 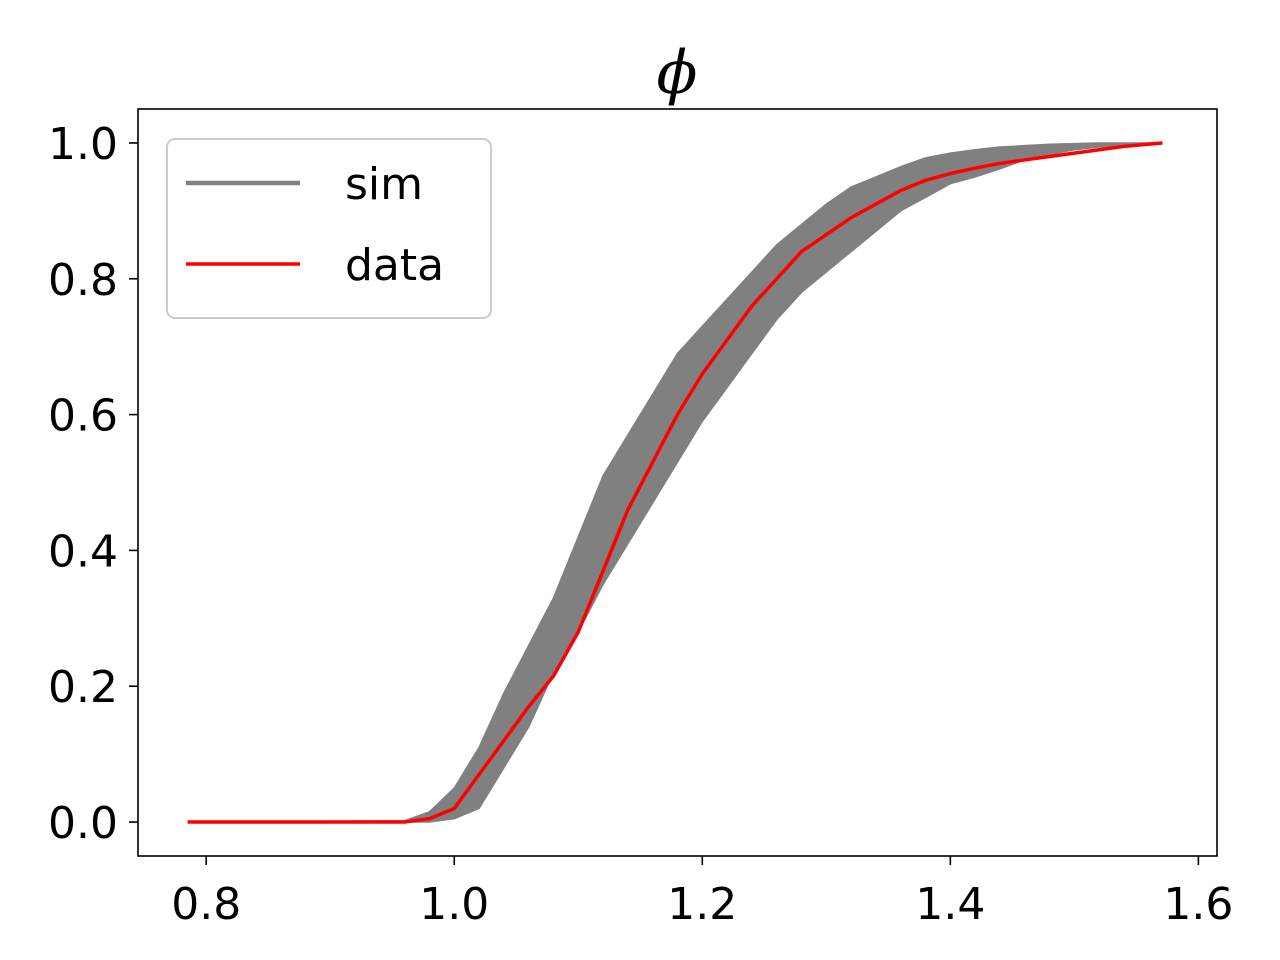 What do you see at coordinates (83, 687) in the screenshot?
I see `y-tick-label: 0.2` at bounding box center [83, 687].